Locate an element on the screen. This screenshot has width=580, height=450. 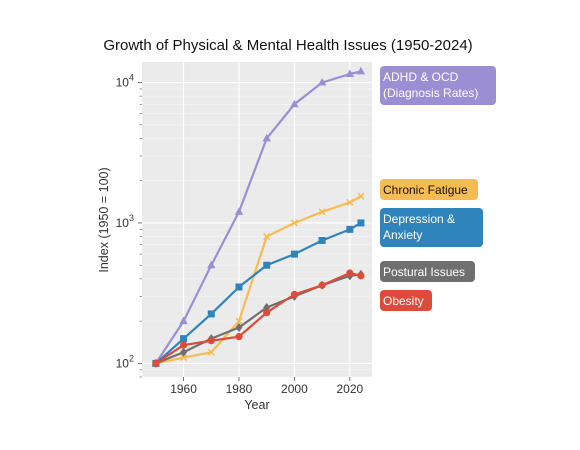
x-tick-label: 1960 is located at coordinates (183, 389).